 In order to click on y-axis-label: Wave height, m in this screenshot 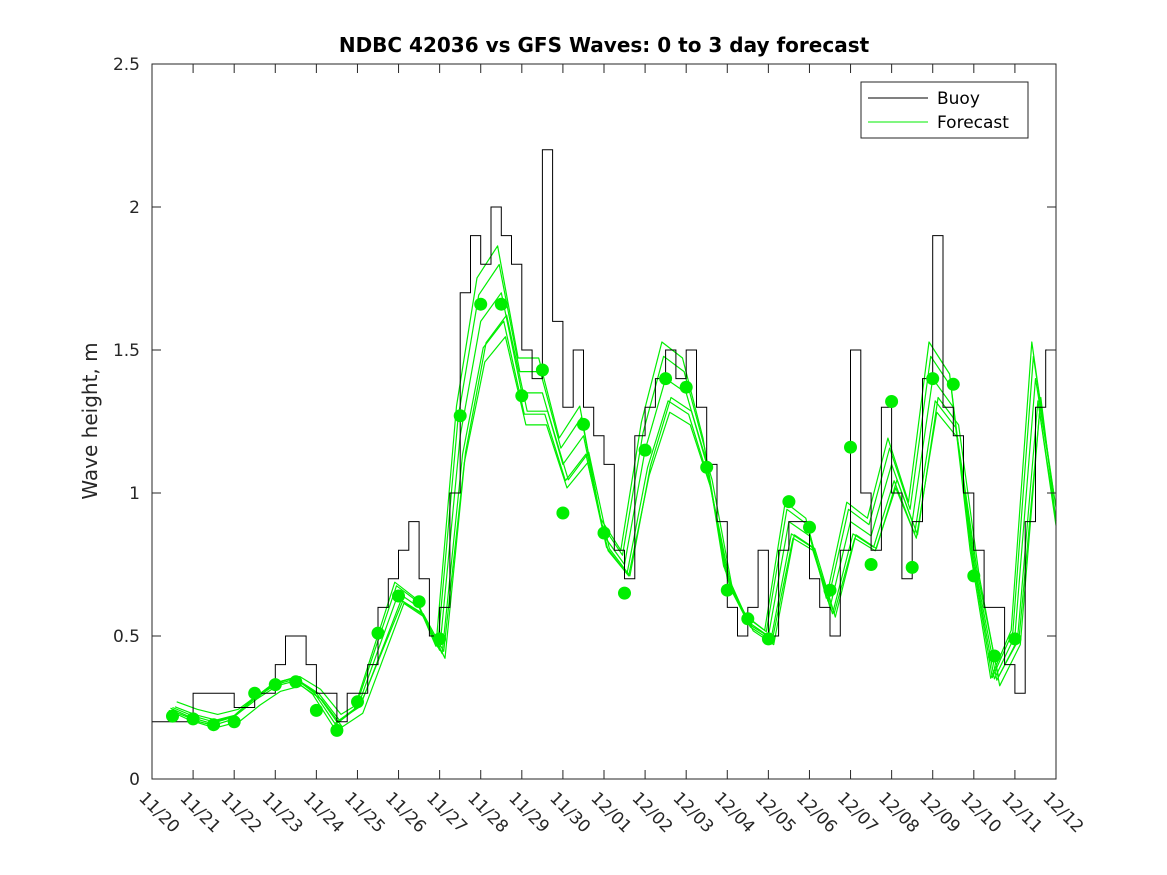, I will do `click(90, 420)`.